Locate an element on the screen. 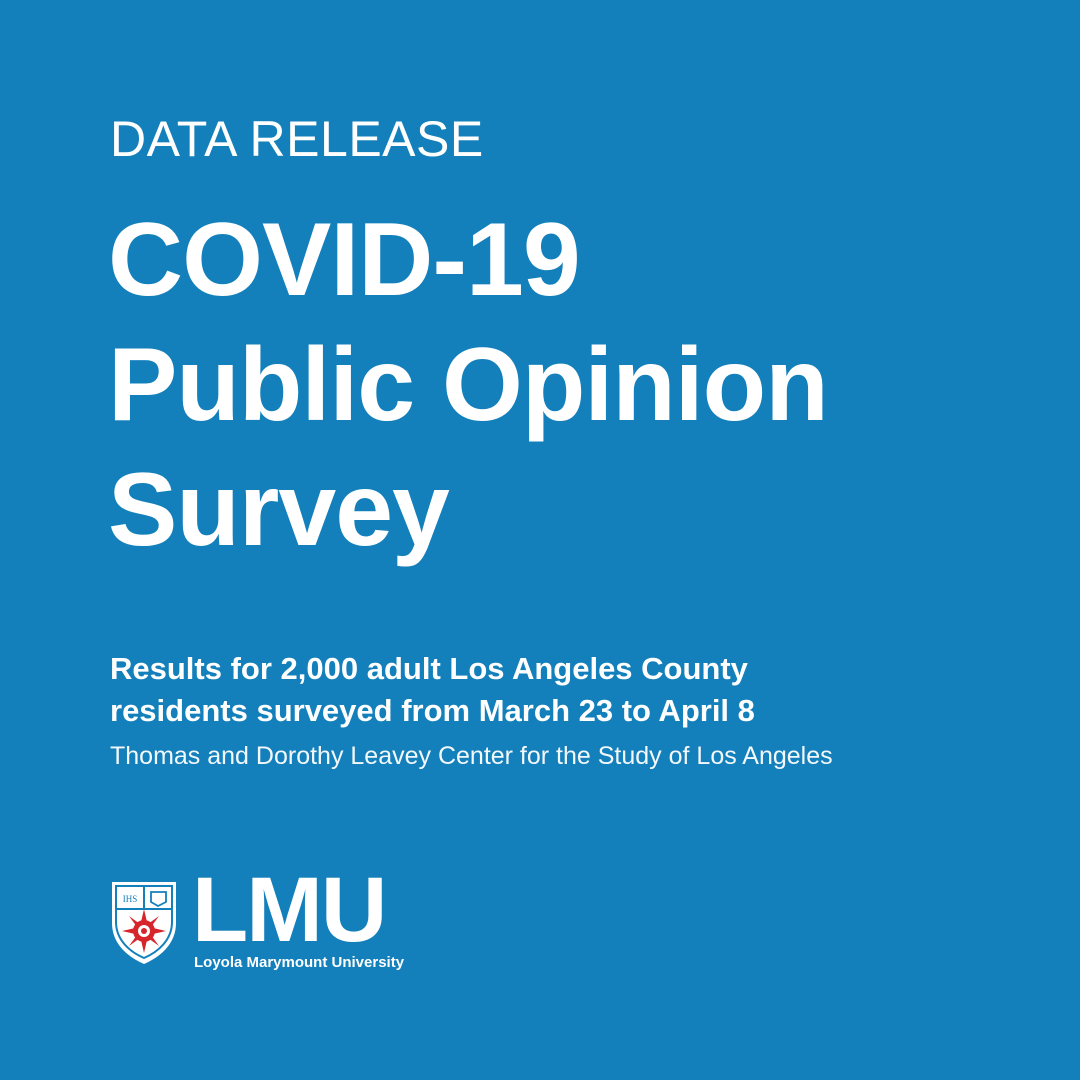  title-line-2: Public Opinion is located at coordinates (468, 385).